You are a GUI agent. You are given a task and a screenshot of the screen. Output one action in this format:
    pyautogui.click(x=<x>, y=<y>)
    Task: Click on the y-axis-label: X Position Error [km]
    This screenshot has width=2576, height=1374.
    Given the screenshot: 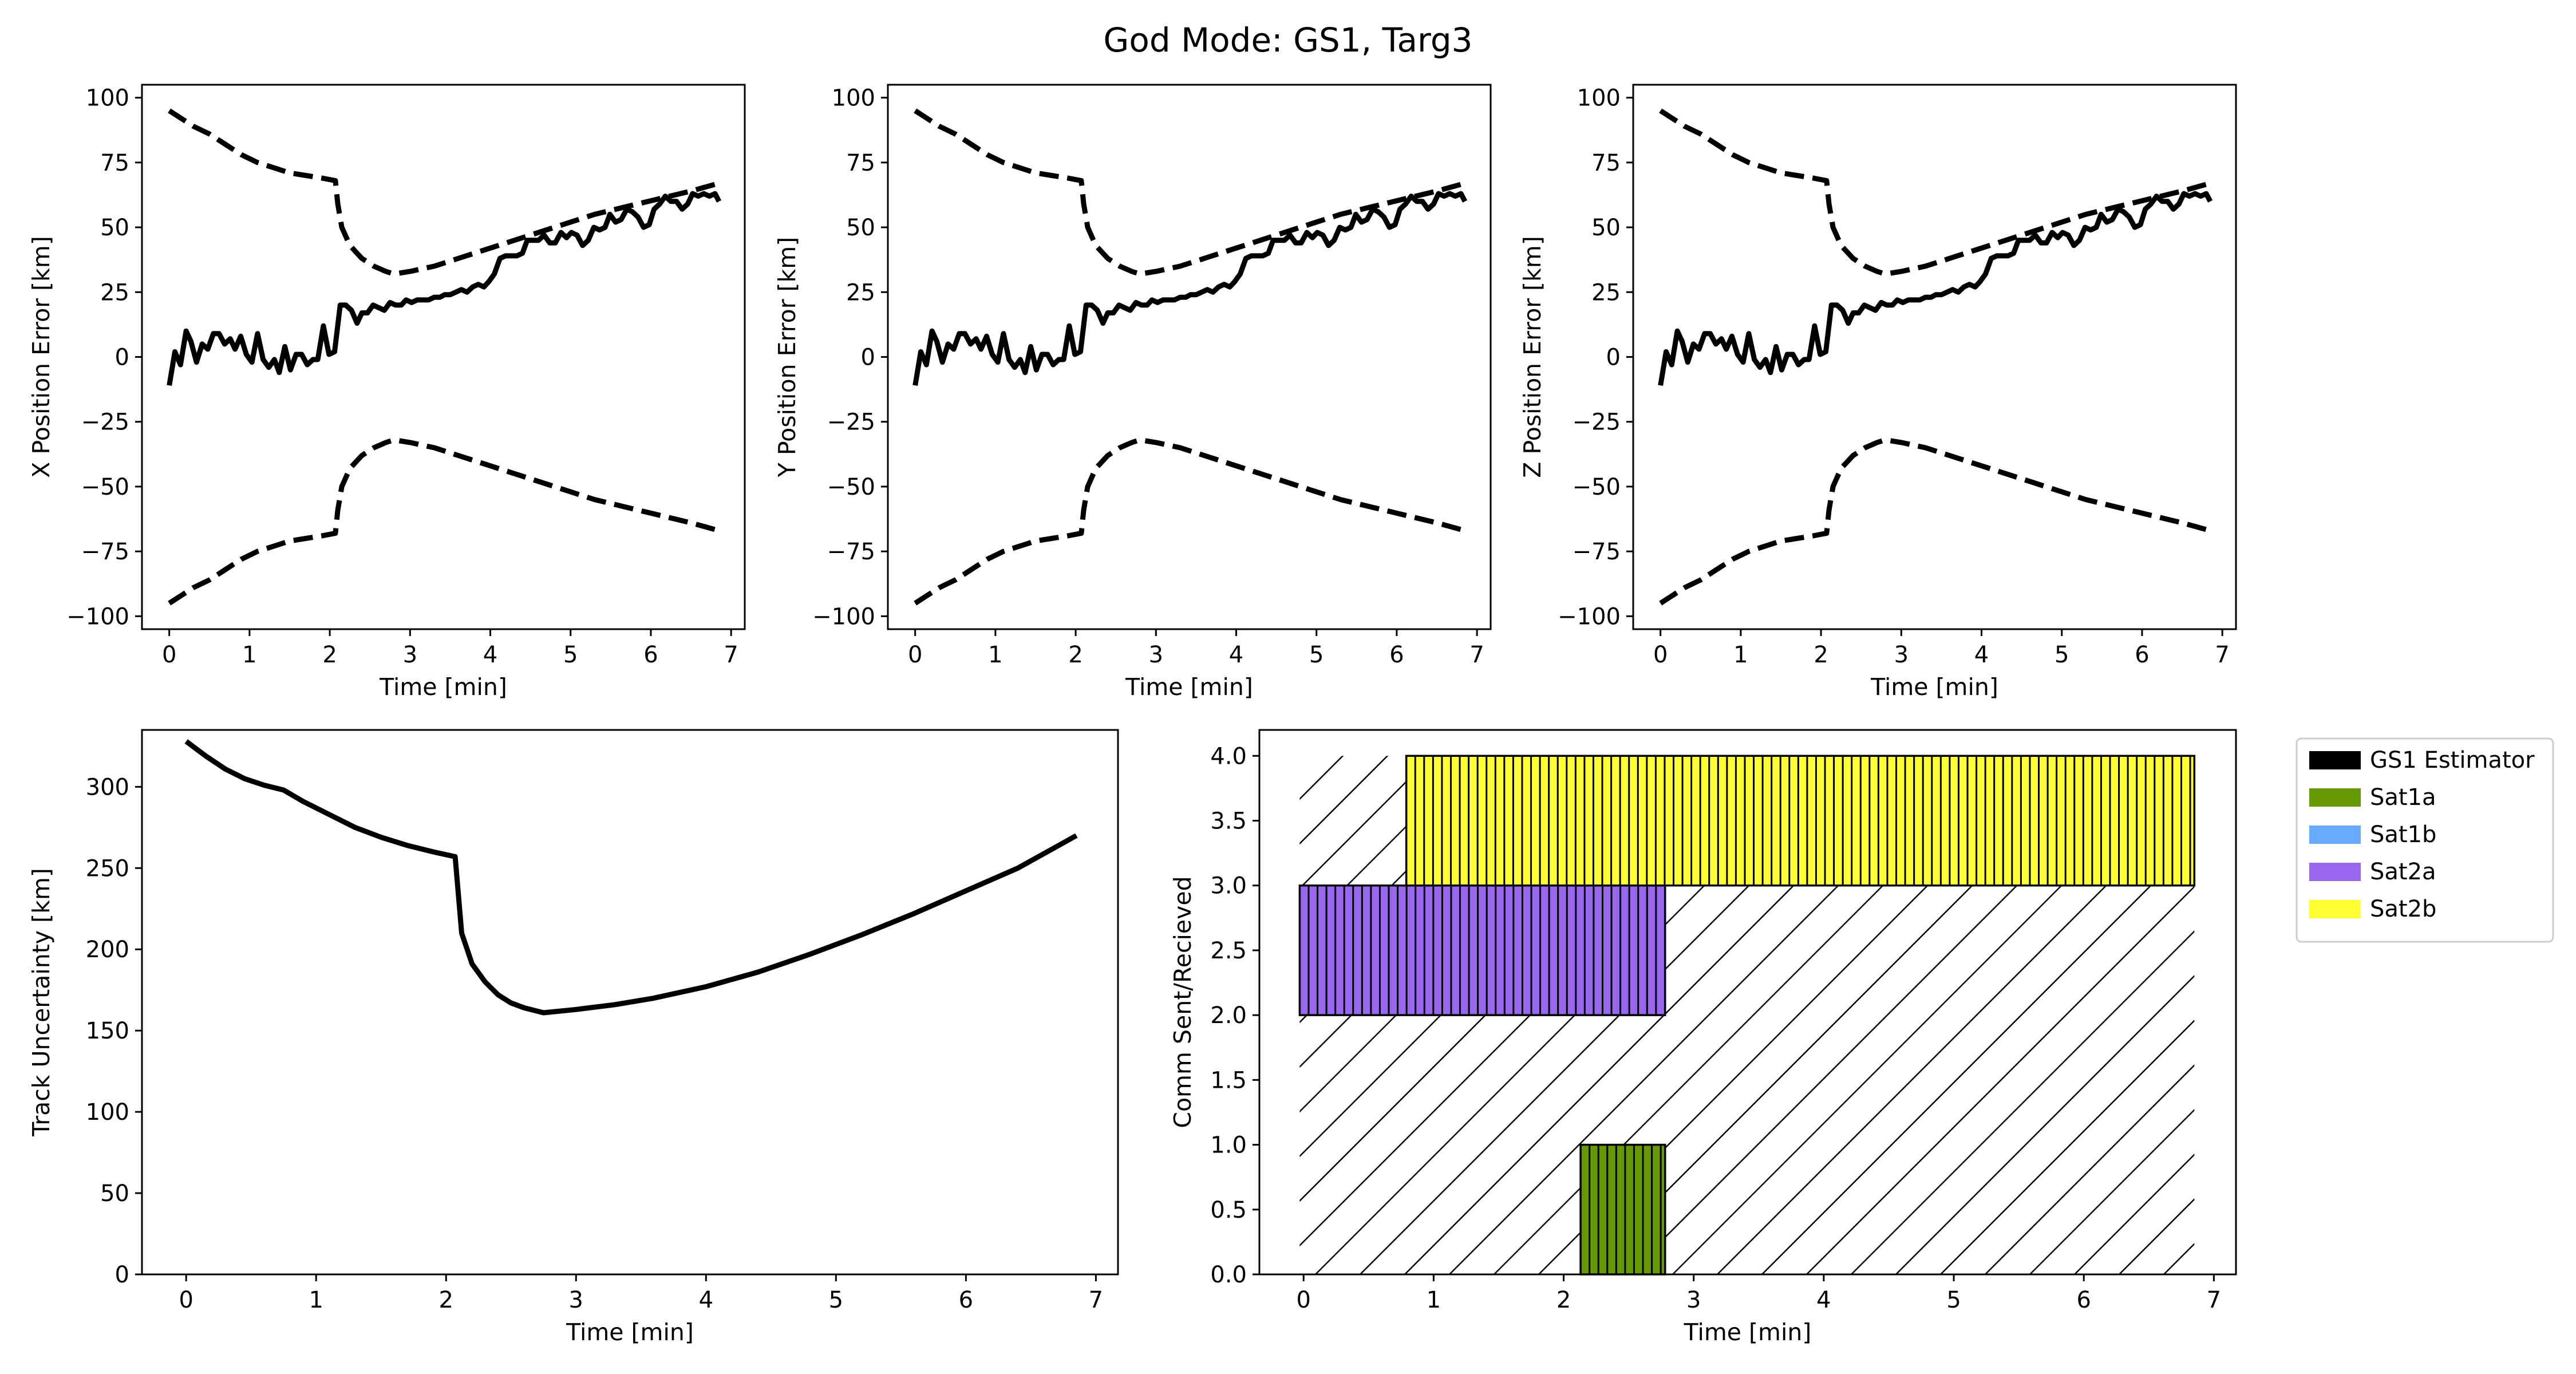 What is the action you would take?
    pyautogui.click(x=41, y=357)
    